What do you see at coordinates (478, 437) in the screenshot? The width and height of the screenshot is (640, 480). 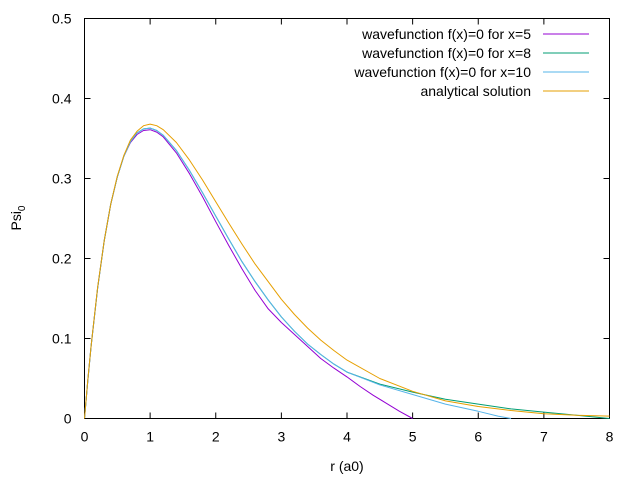 I see `x-tick-label: 6` at bounding box center [478, 437].